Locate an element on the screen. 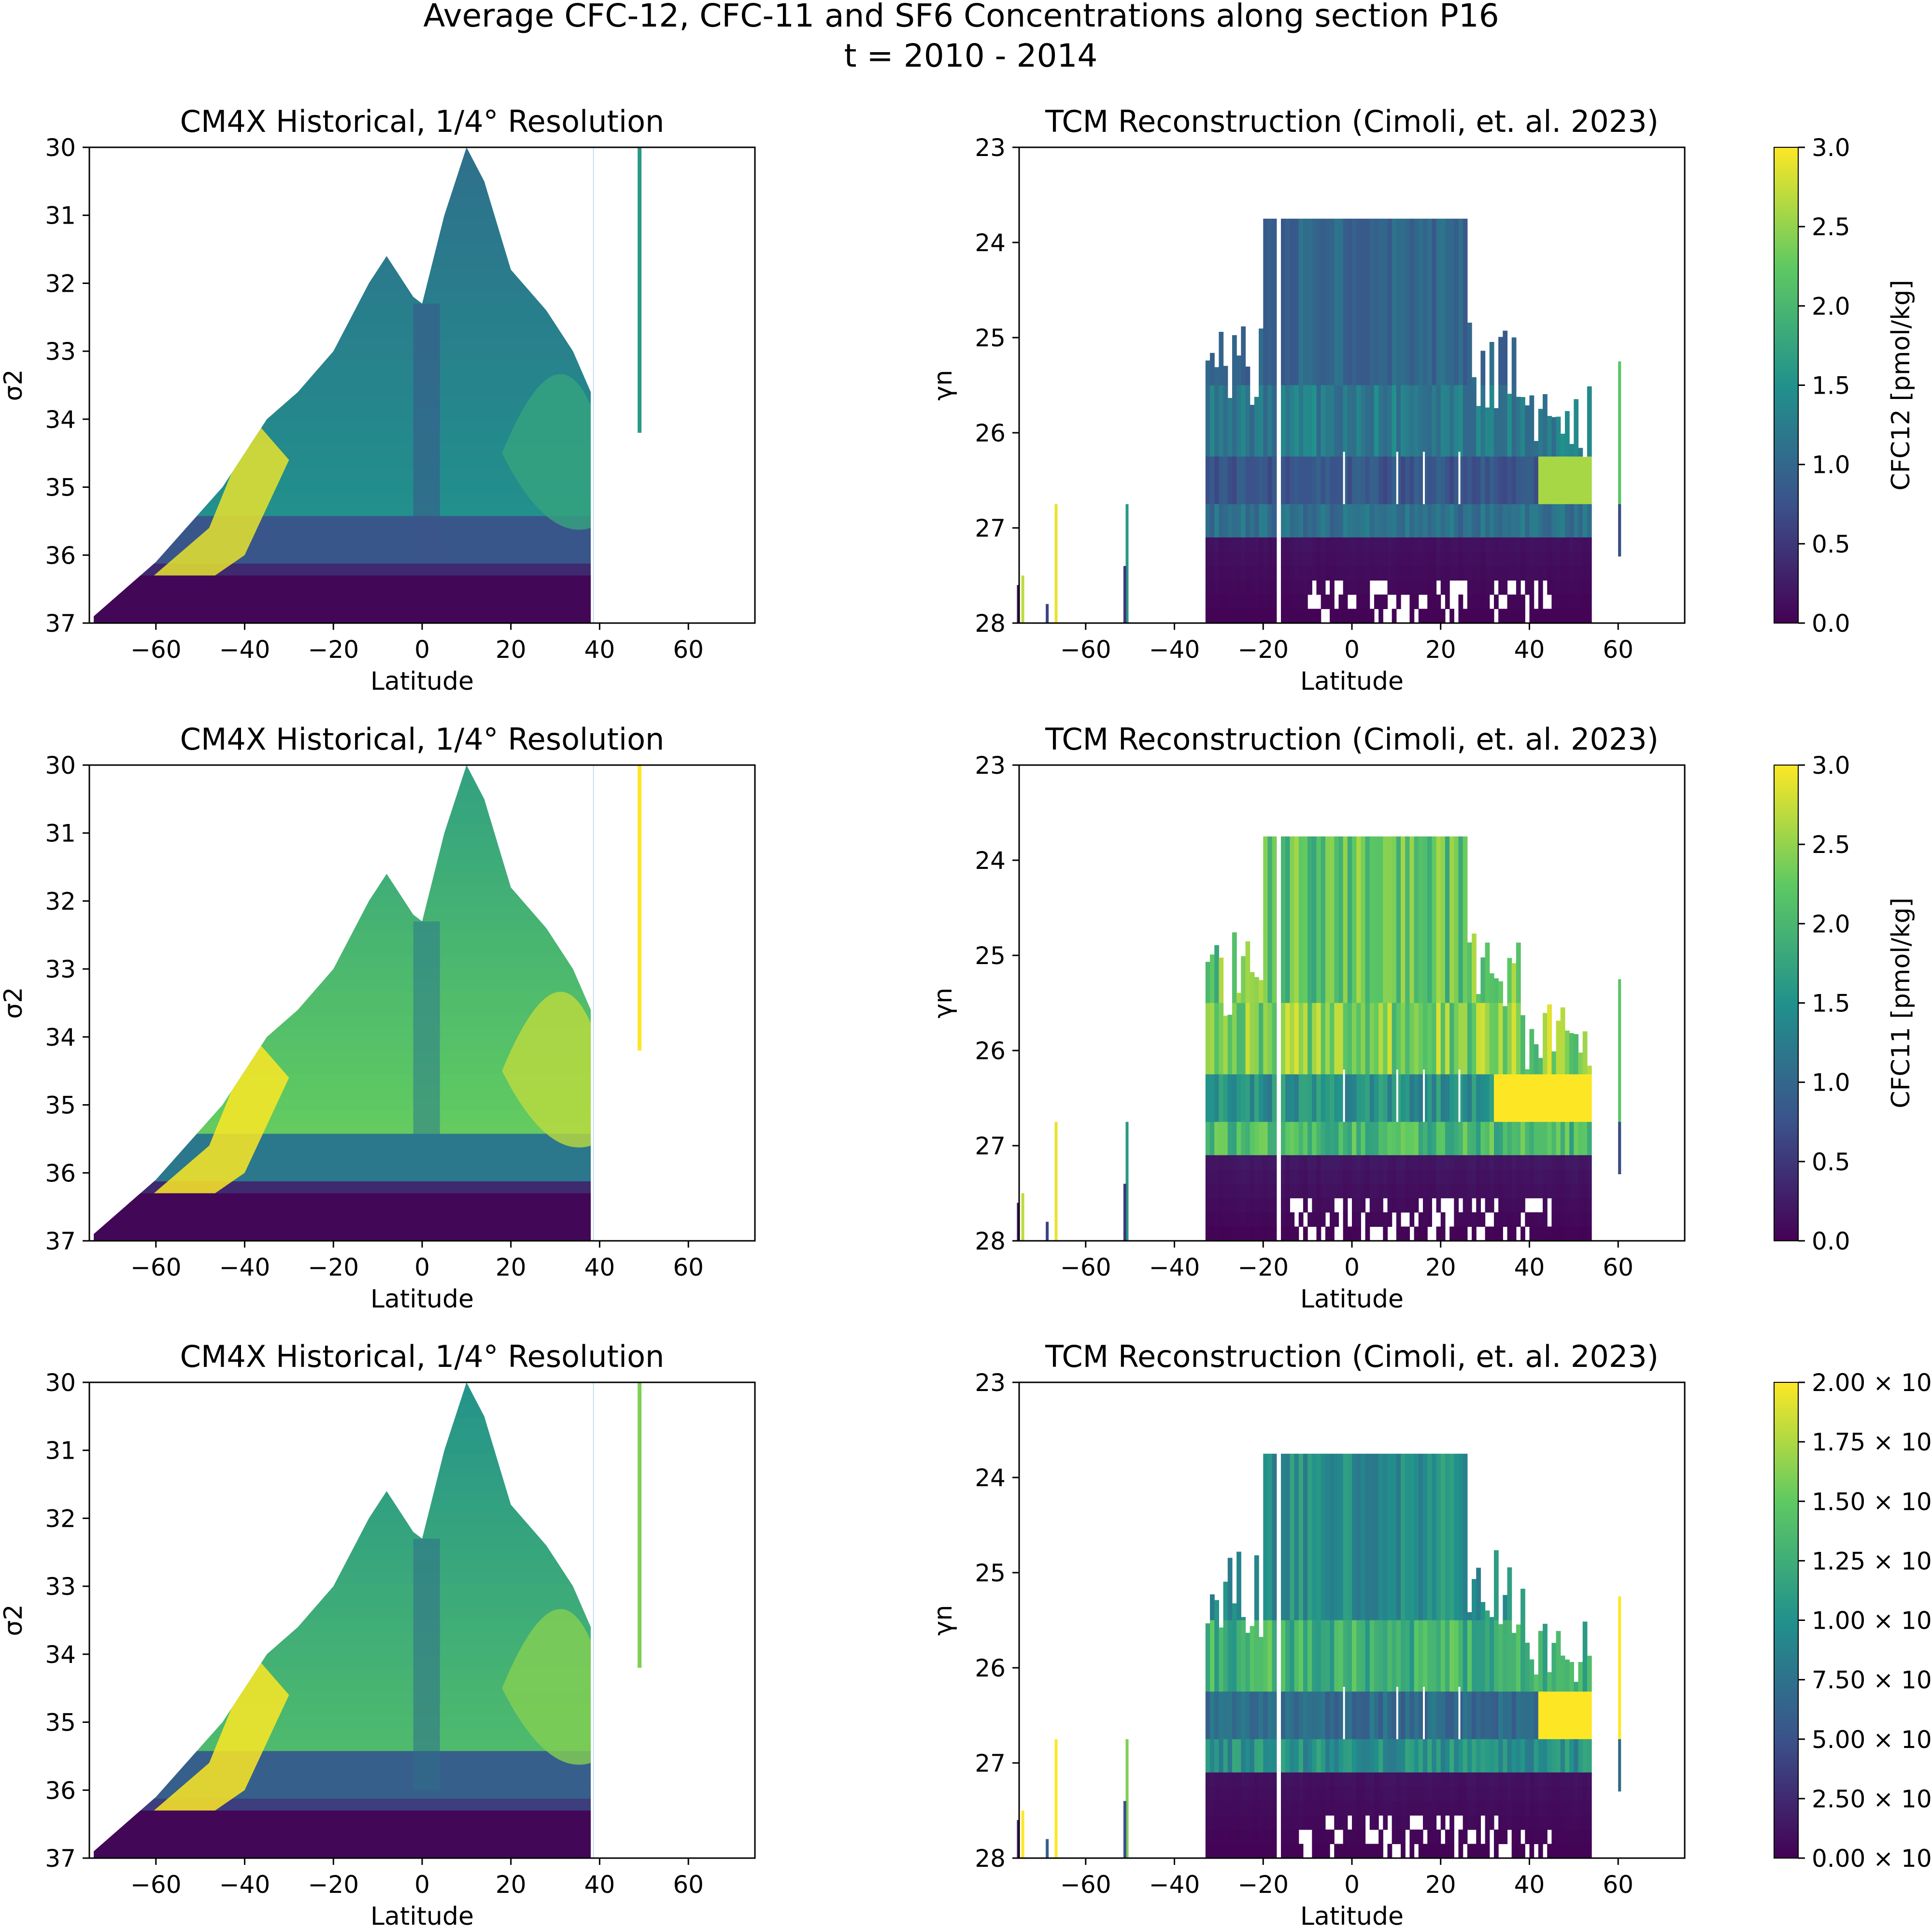  cfc11-colorbar-tick-label: 1.5 is located at coordinates (1831, 1004).